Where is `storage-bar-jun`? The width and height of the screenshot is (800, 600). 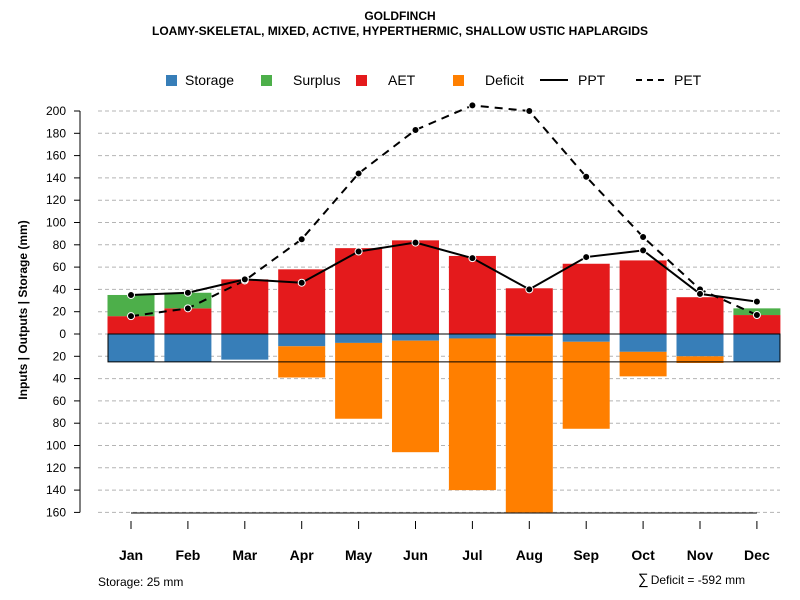 storage-bar-jun is located at coordinates (415, 337).